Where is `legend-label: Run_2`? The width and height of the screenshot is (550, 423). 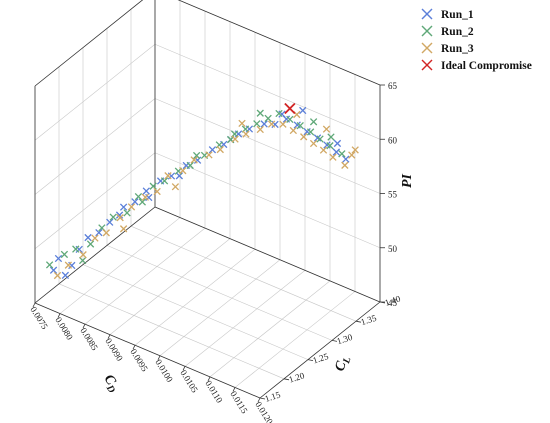
legend-label: Run_2 is located at coordinates (457, 32).